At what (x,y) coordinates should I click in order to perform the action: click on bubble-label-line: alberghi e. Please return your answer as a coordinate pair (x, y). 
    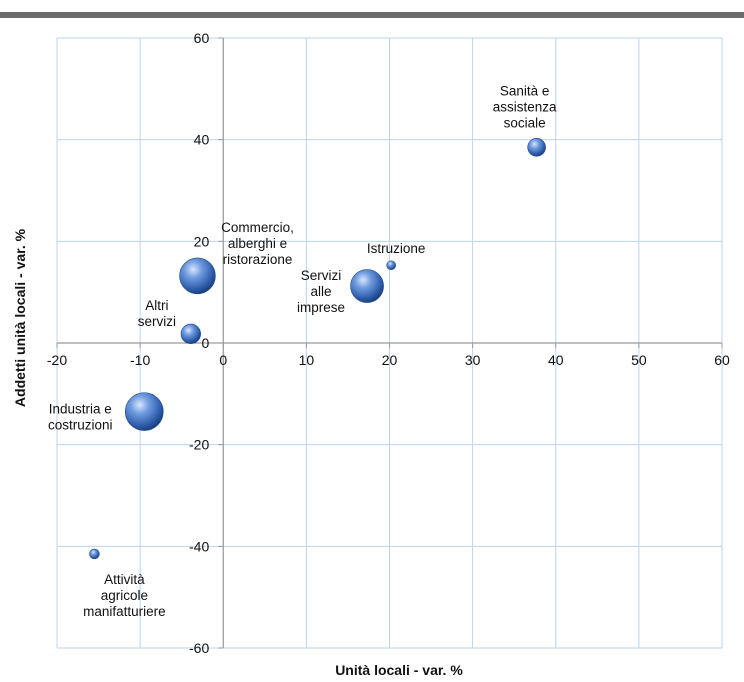
    Looking at the image, I should click on (257, 243).